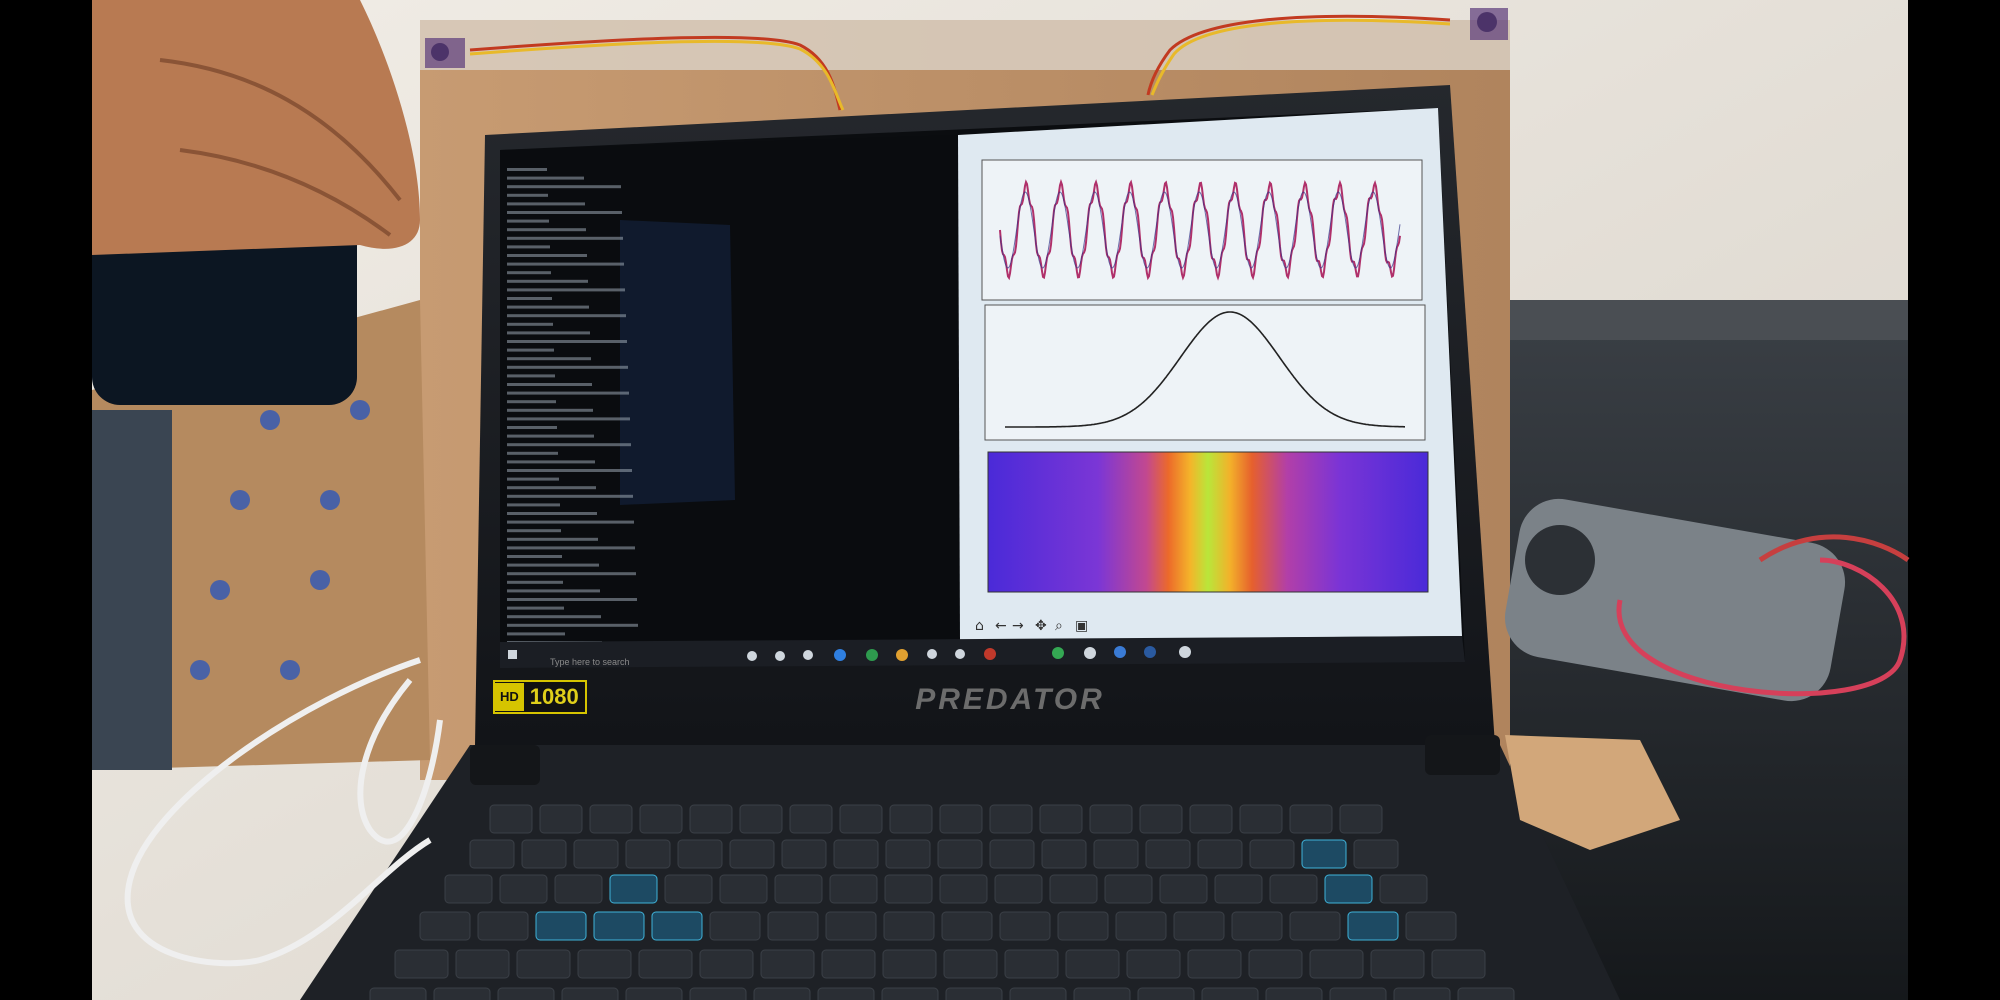  Describe the element at coordinates (1001, 626) in the screenshot. I see `back-icon: ←` at that location.